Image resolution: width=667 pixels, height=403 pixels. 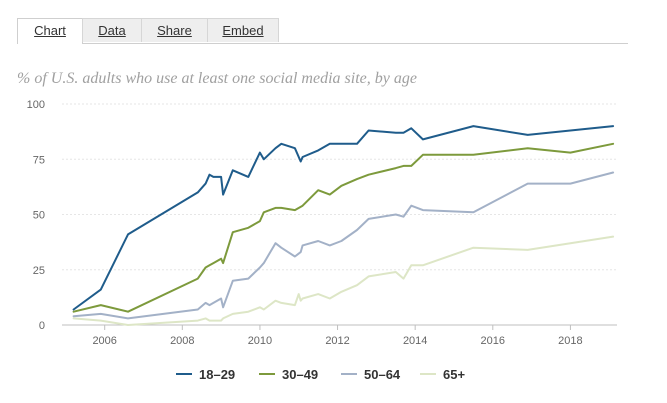 I want to click on chart-legend: 18–29 30–49 50–64 65+, so click(x=333, y=374).